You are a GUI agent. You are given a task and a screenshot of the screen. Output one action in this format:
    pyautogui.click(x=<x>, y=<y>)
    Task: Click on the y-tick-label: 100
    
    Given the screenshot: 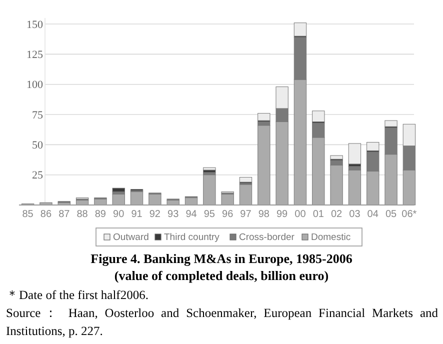 What is the action you would take?
    pyautogui.click(x=35, y=85)
    